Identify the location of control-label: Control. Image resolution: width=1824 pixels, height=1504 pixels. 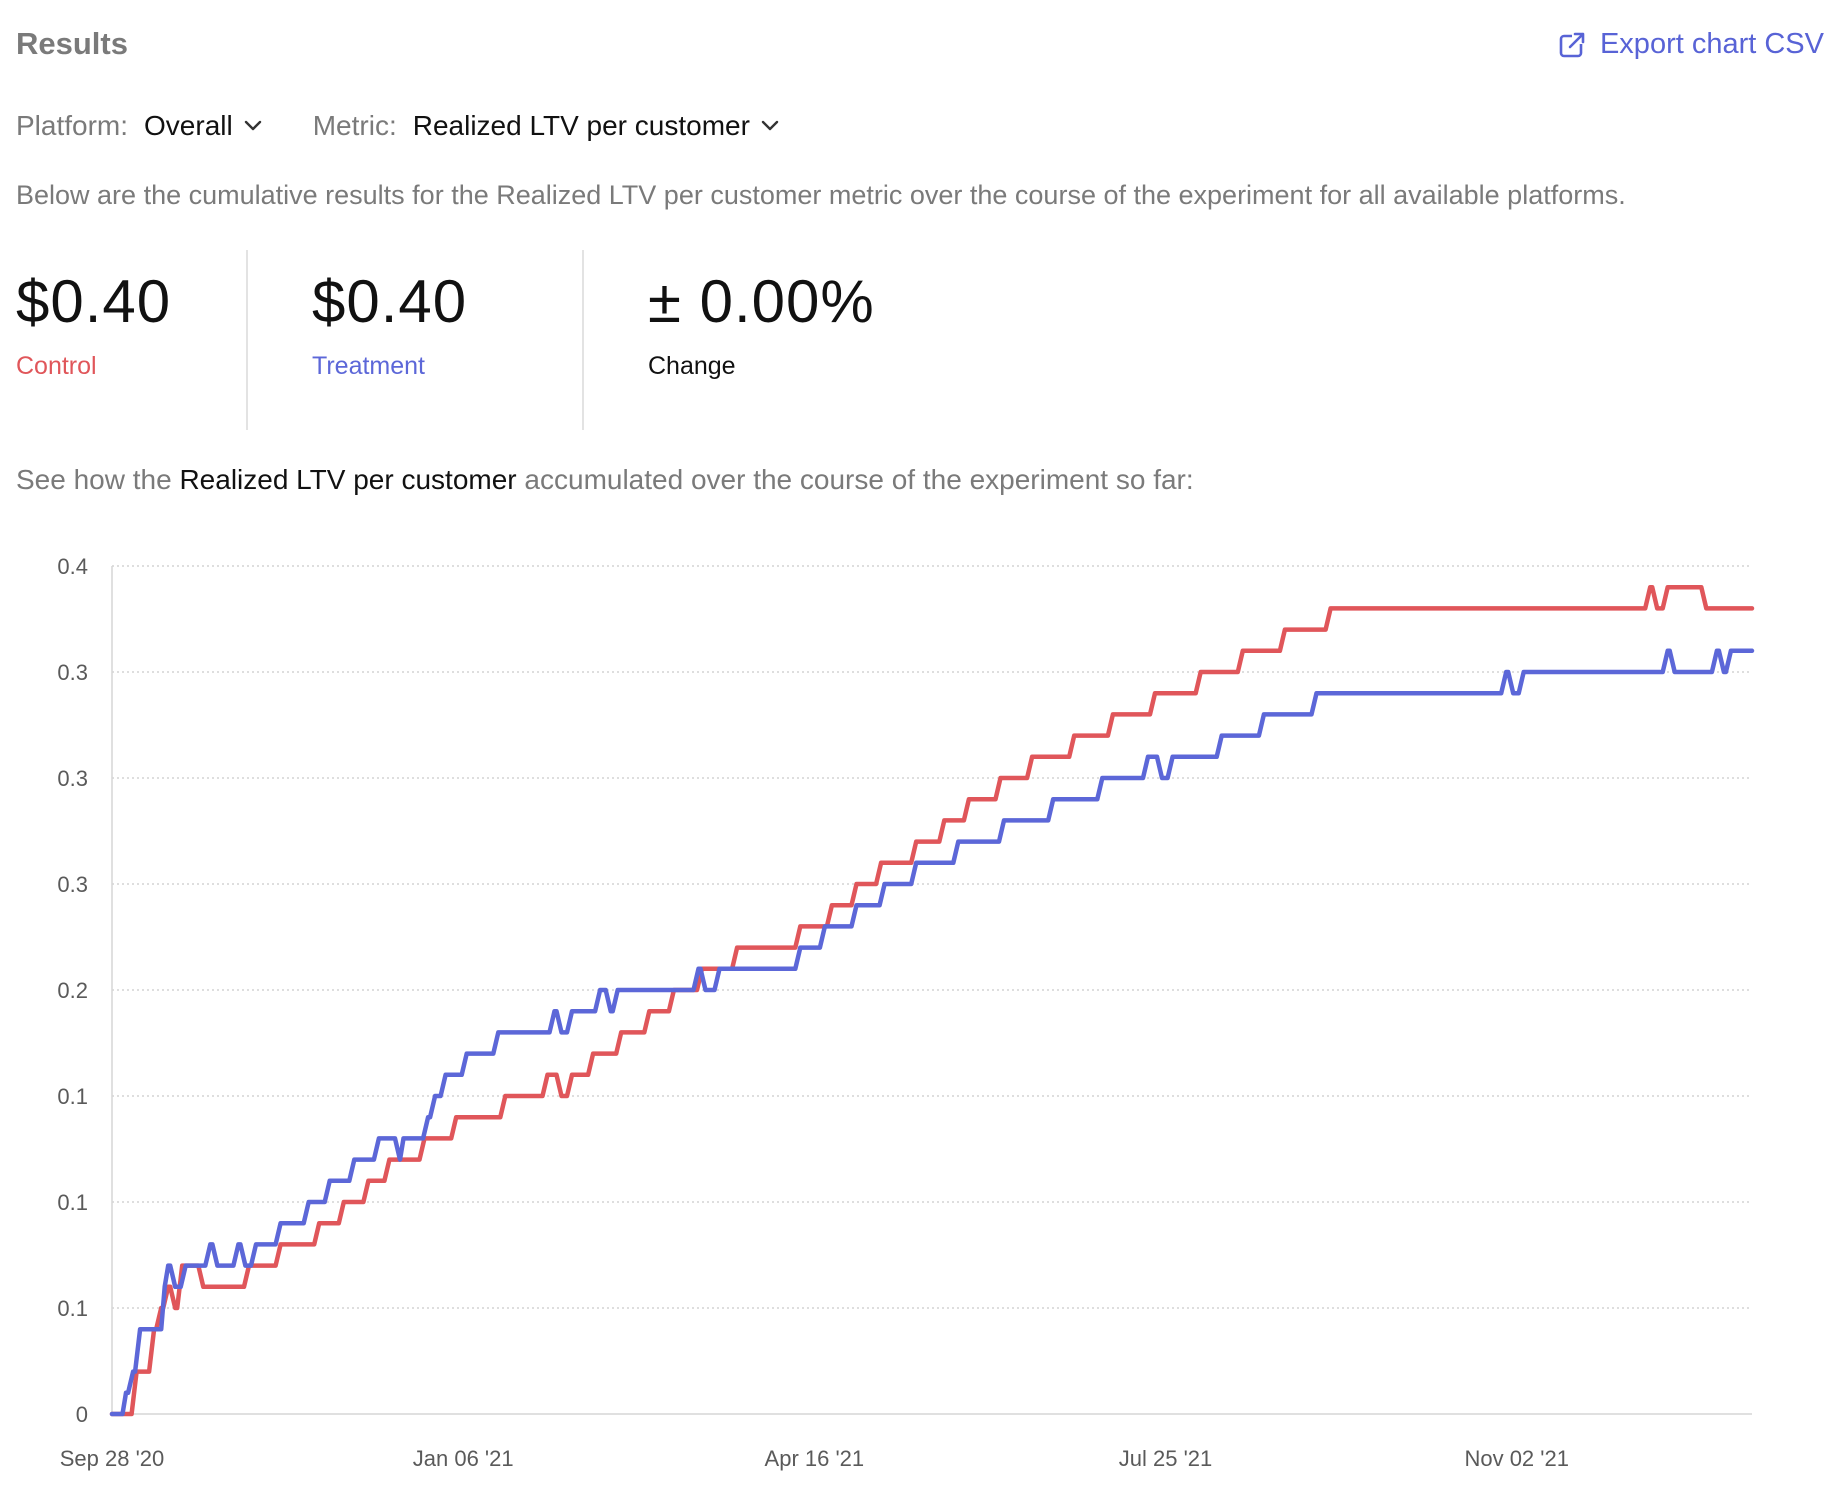
(56, 366).